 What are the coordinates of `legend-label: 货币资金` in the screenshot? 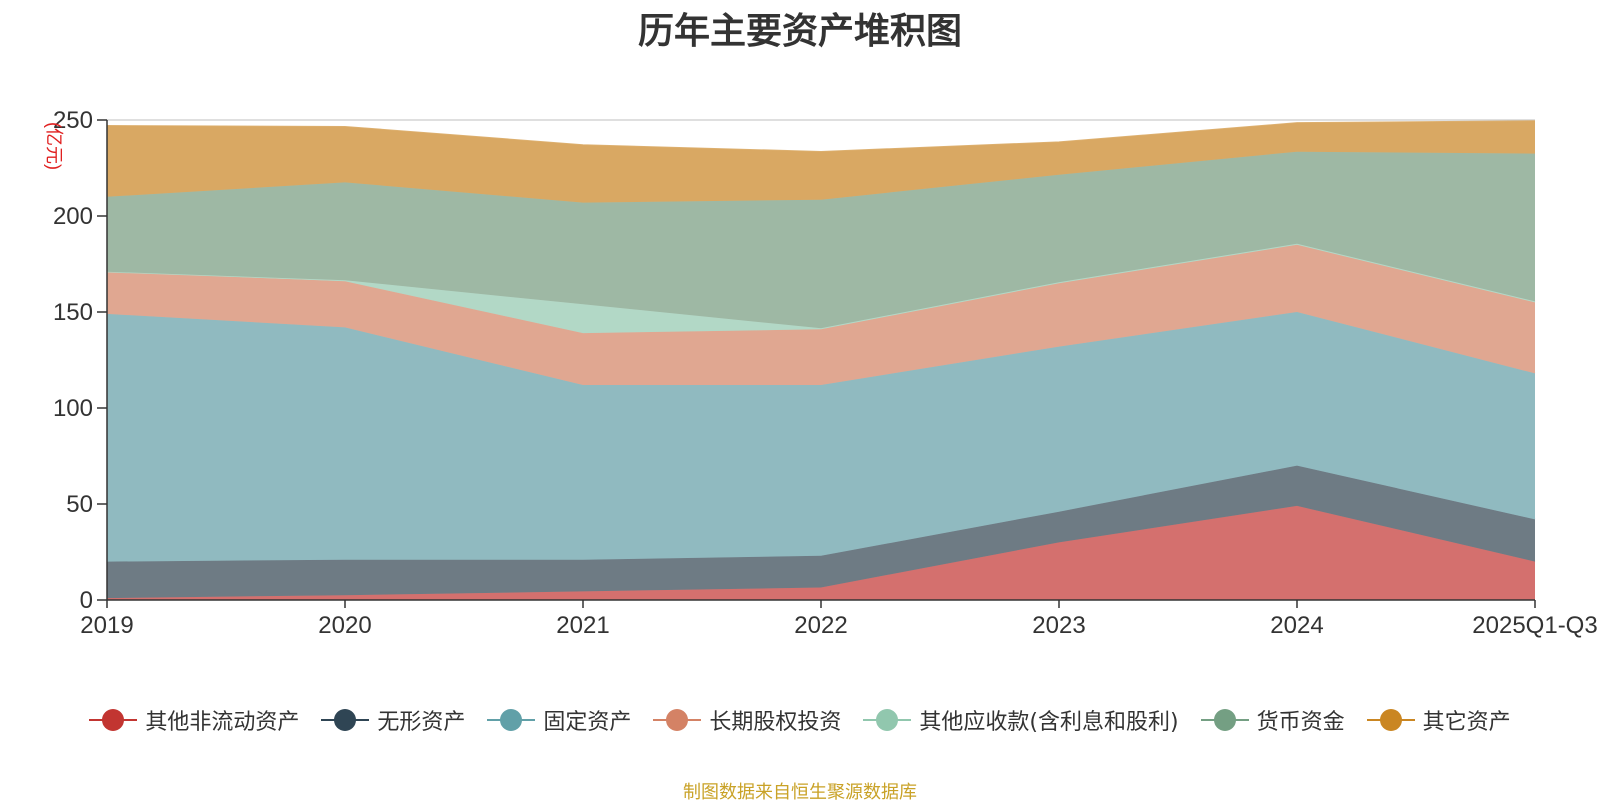 It's located at (1300, 722).